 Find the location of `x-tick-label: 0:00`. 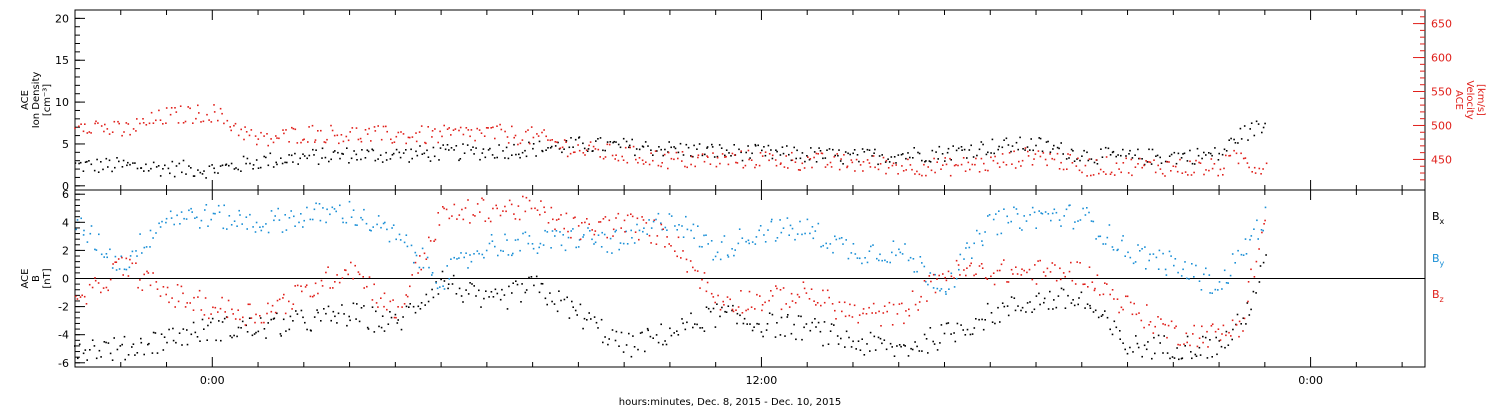

x-tick-label: 0:00 is located at coordinates (1310, 380).